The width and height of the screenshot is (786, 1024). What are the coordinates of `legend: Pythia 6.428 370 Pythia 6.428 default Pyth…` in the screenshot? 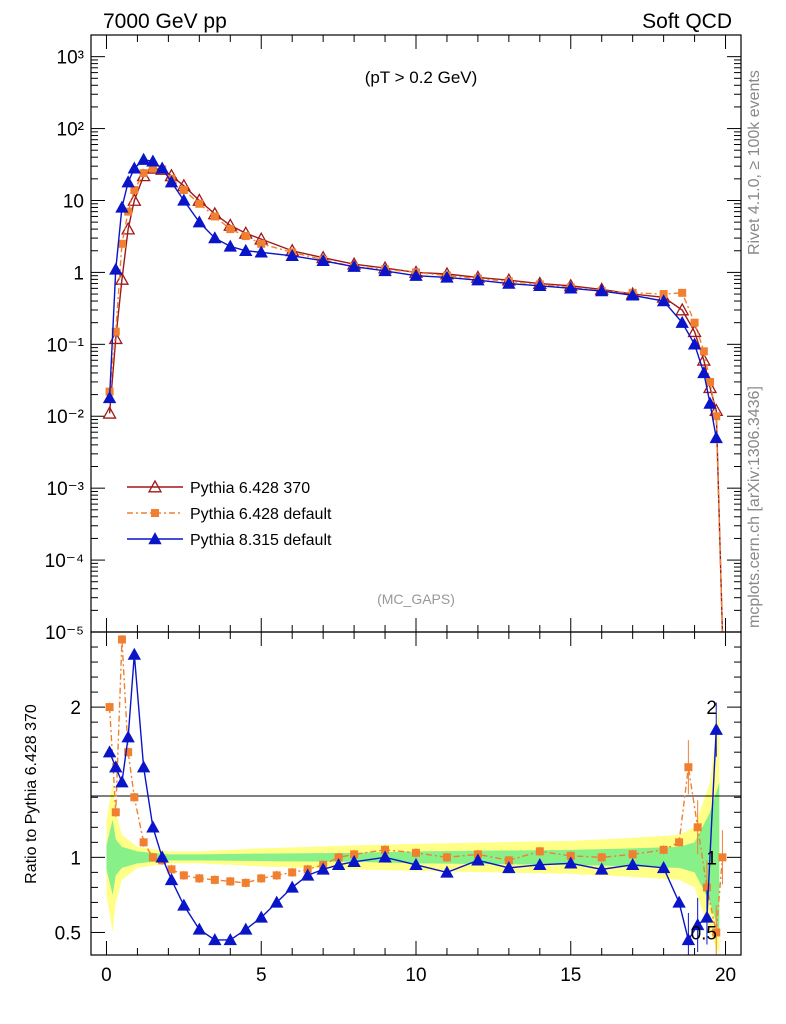 It's located at (229, 514).